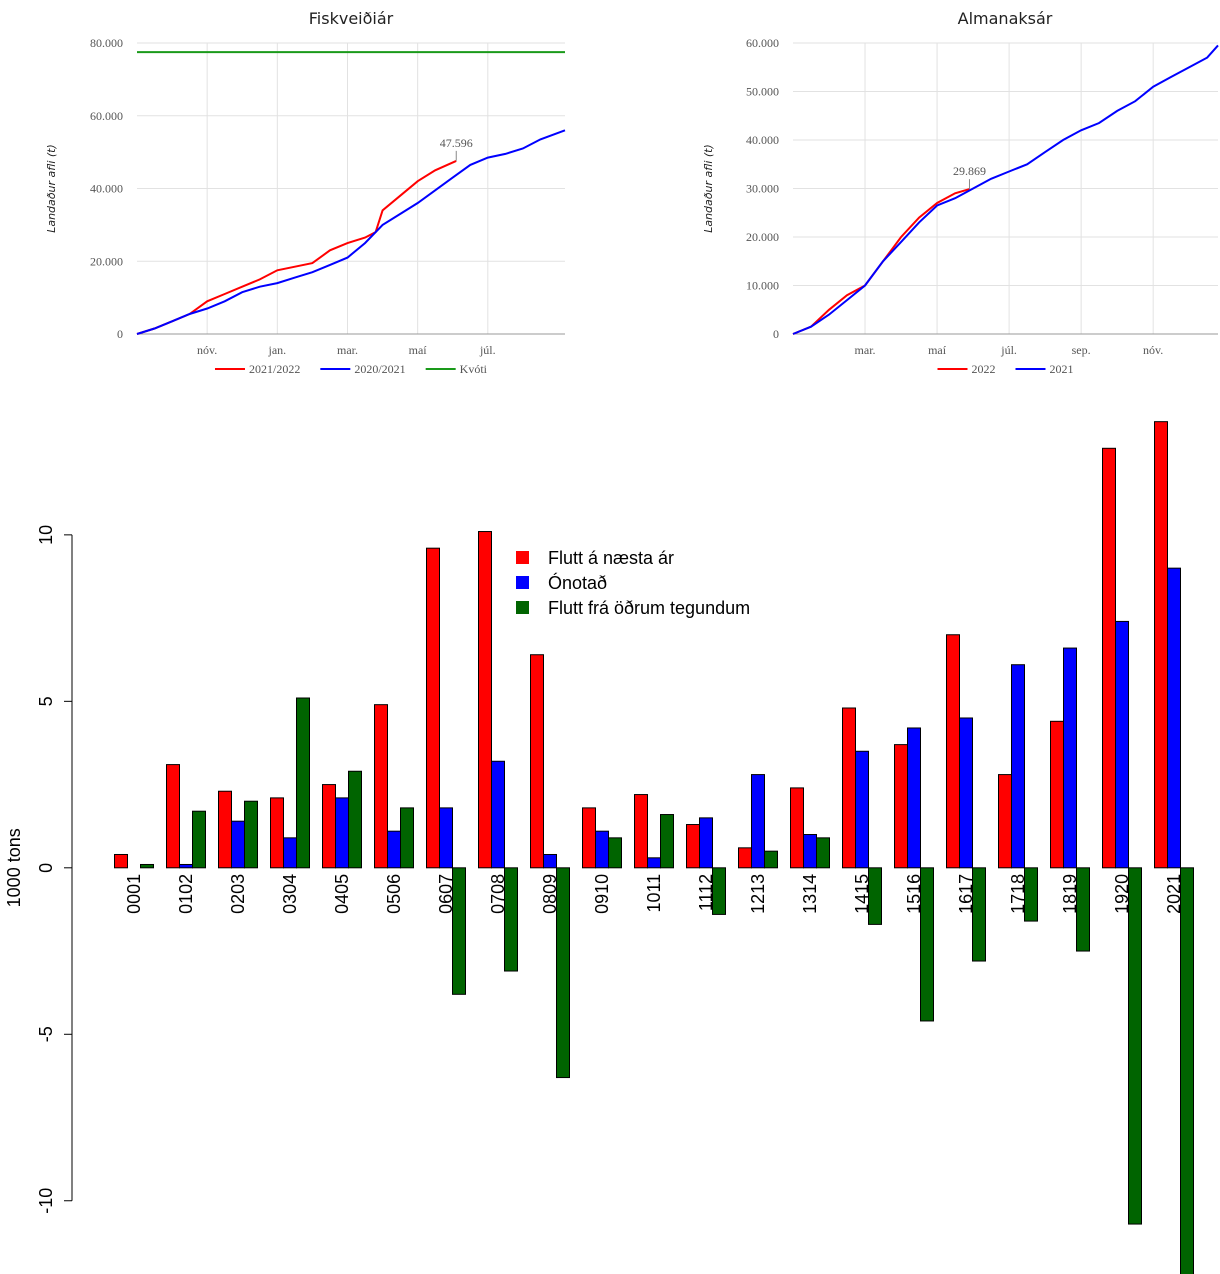  I want to click on x-tick-label: 1213, so click(758, 894).